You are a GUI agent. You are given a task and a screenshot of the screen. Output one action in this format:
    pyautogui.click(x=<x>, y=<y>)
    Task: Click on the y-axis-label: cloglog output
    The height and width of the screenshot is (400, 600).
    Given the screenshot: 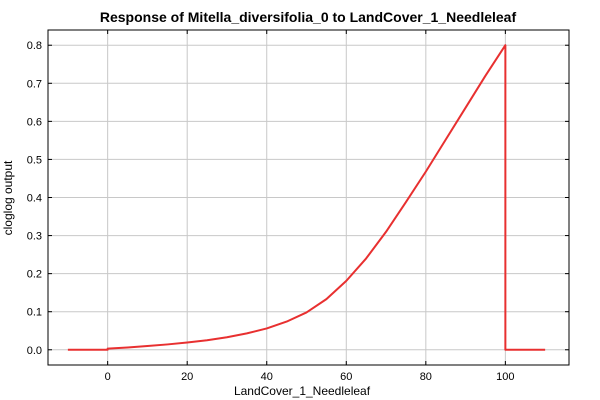 What is the action you would take?
    pyautogui.click(x=8, y=197)
    